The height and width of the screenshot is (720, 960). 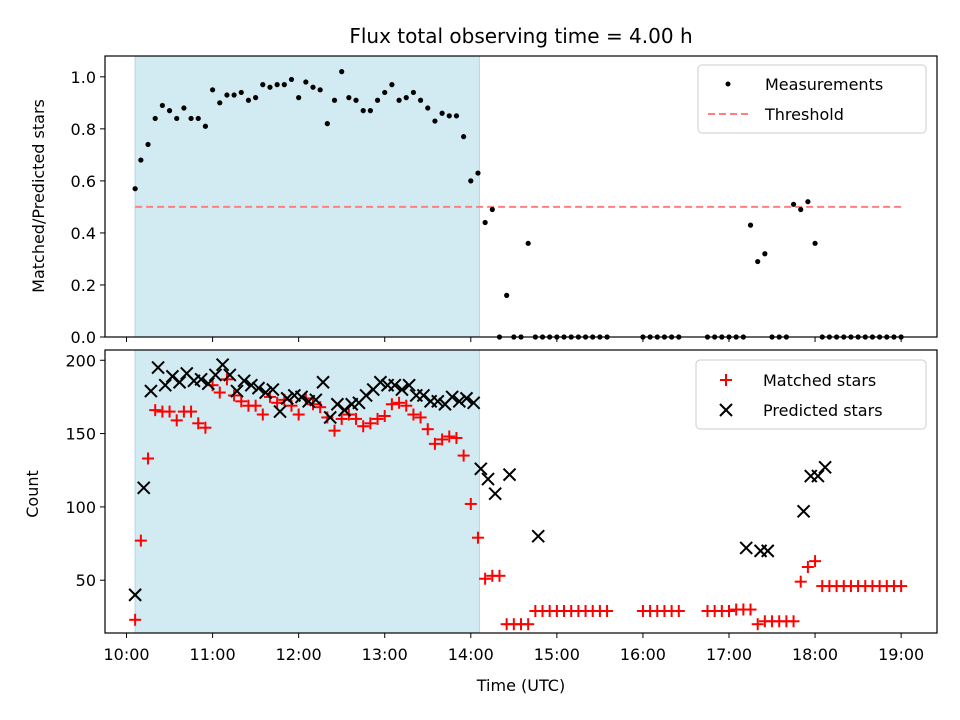 I want to click on bottom-x-tick-label: 16:00, so click(x=643, y=654).